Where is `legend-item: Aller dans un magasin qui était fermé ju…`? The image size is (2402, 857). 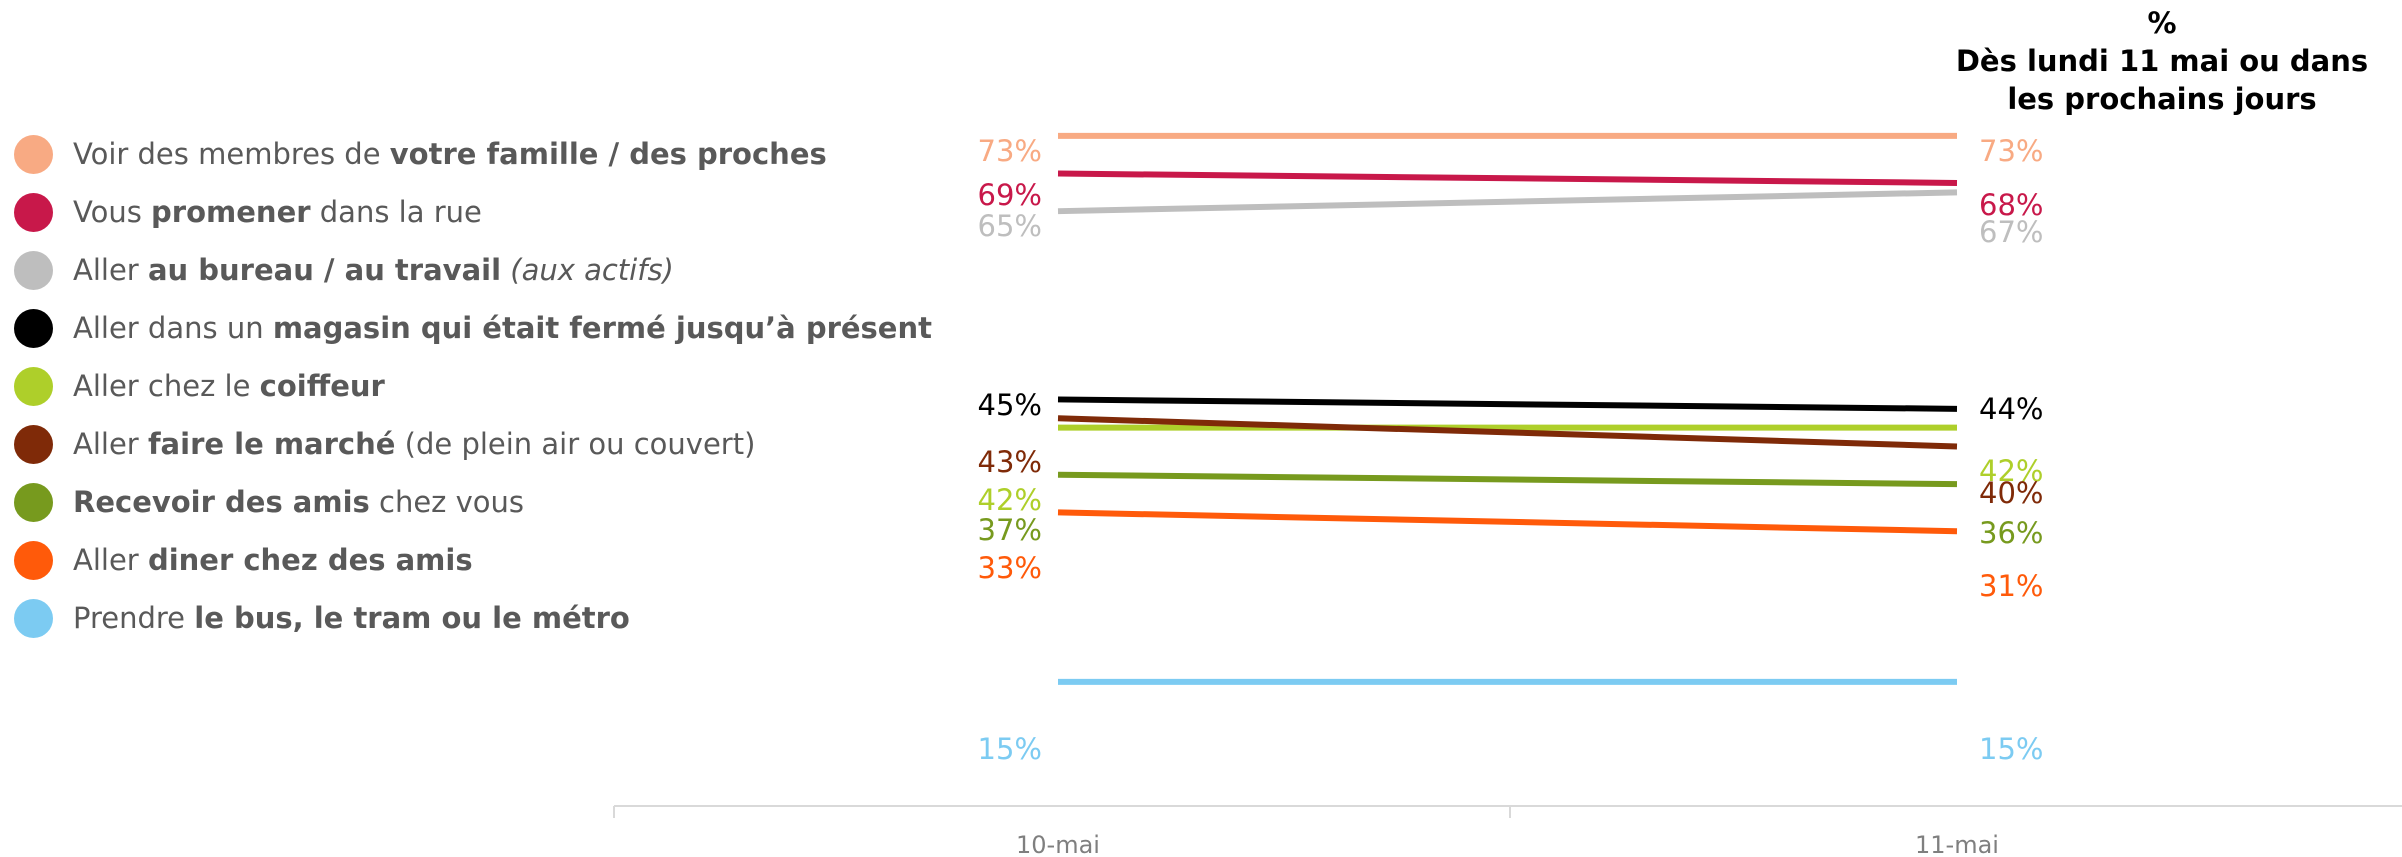
legend-item: Aller dans un magasin qui était fermé ju… is located at coordinates (473, 328).